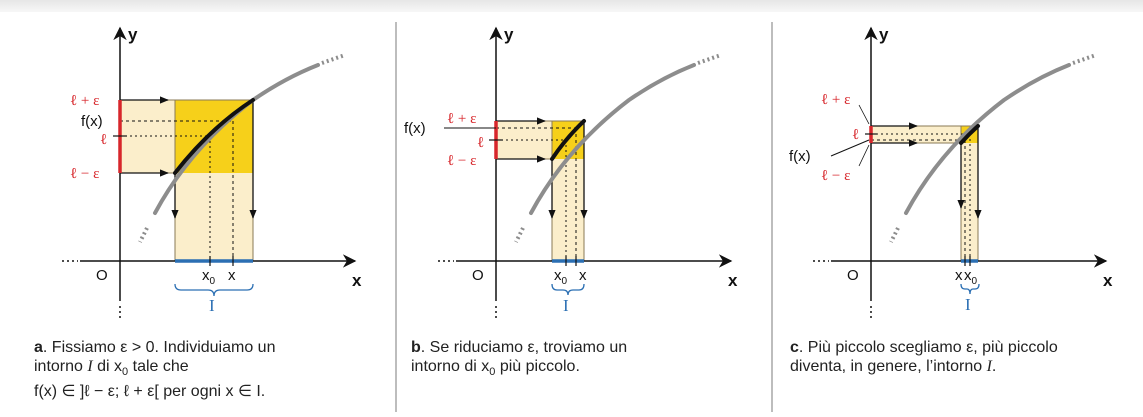  What do you see at coordinates (794, 347) in the screenshot?
I see `caption-letter: c` at bounding box center [794, 347].